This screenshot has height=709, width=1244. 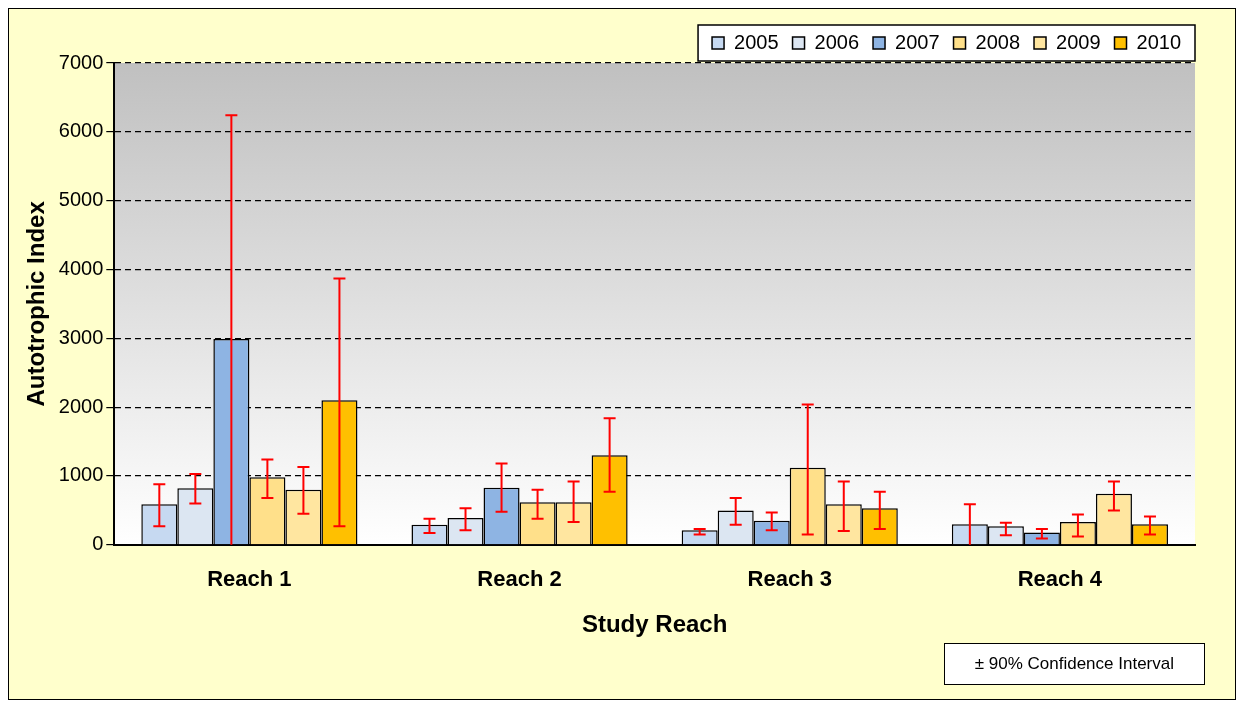 I want to click on y-tick-label: 0, so click(x=98, y=543).